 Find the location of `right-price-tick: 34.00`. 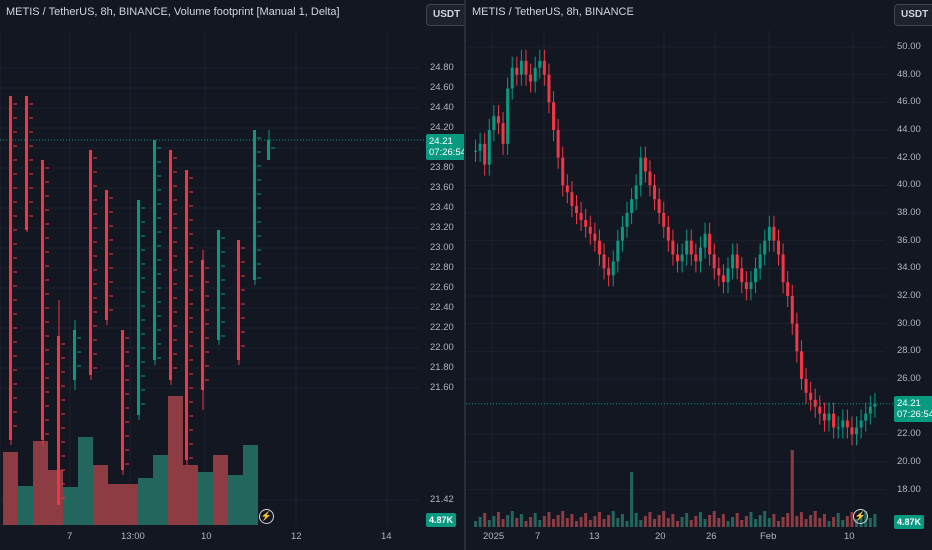

right-price-tick: 34.00 is located at coordinates (909, 268).